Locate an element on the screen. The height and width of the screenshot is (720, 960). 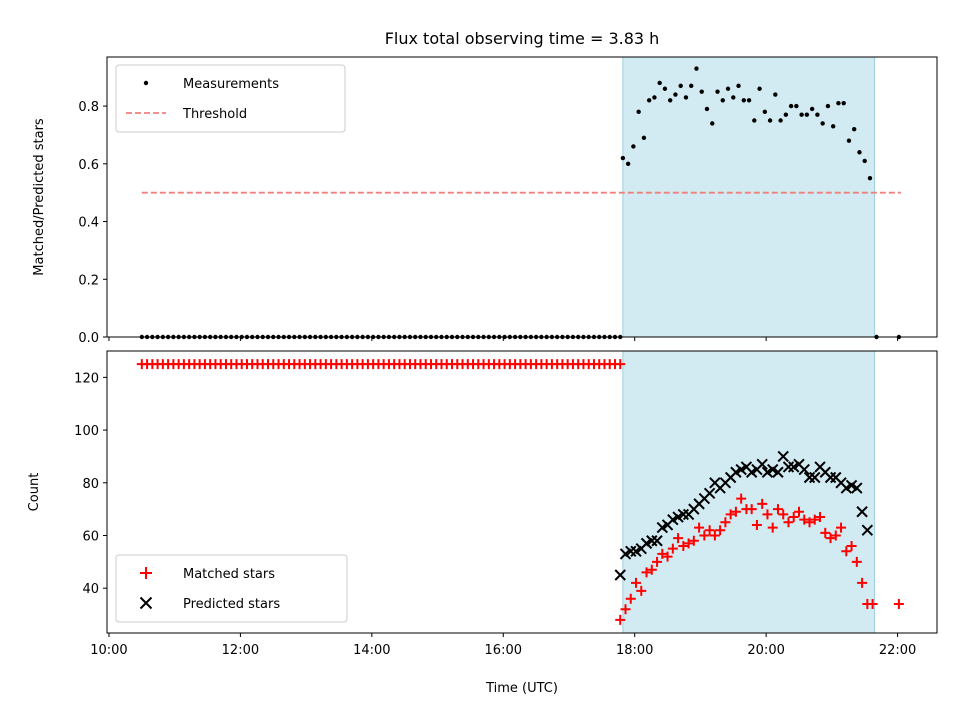
x-tick-label: 16:00 is located at coordinates (503, 650).